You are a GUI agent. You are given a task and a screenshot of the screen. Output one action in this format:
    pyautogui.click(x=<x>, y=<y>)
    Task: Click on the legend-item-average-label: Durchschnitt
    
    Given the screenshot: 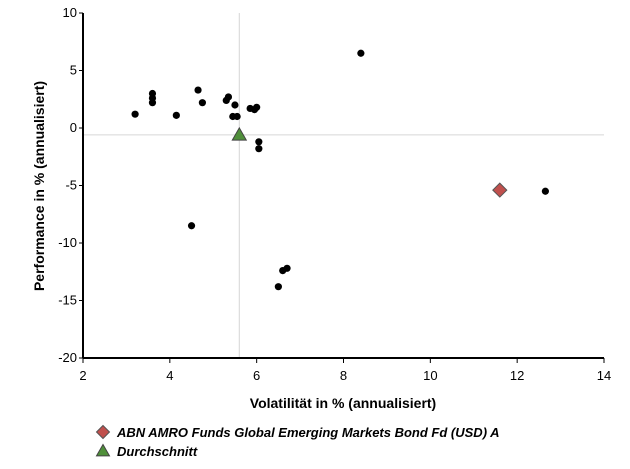 What is the action you would take?
    pyautogui.click(x=157, y=451)
    